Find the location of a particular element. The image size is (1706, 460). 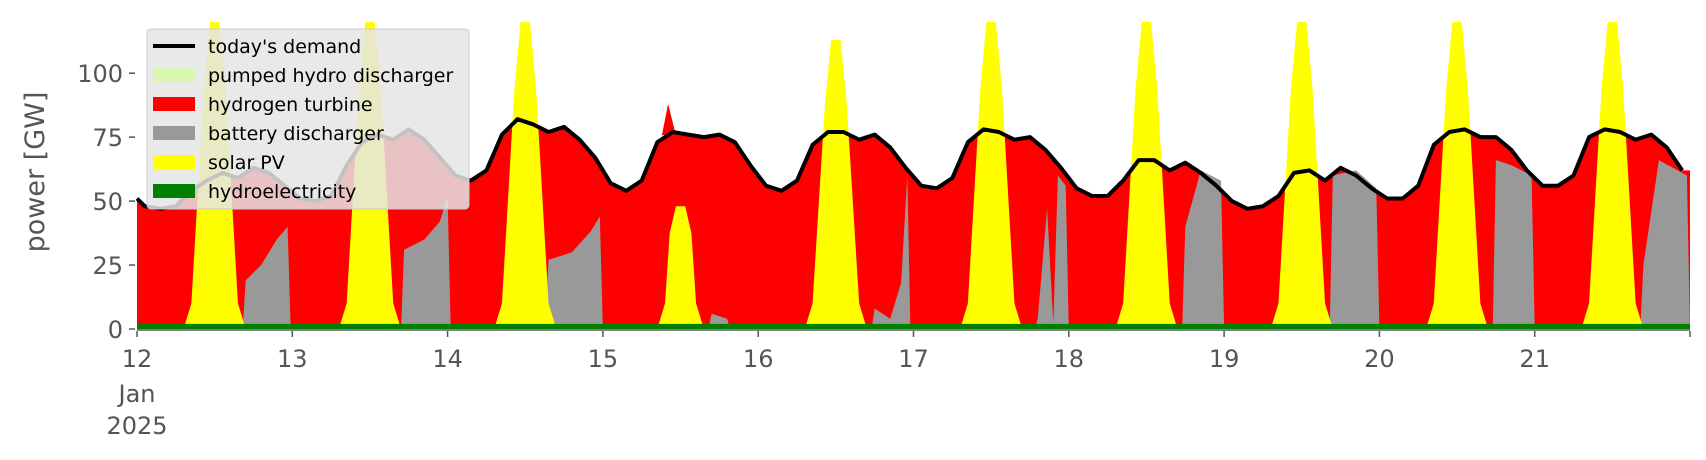

y-tick-label: 0 is located at coordinates (115, 330).